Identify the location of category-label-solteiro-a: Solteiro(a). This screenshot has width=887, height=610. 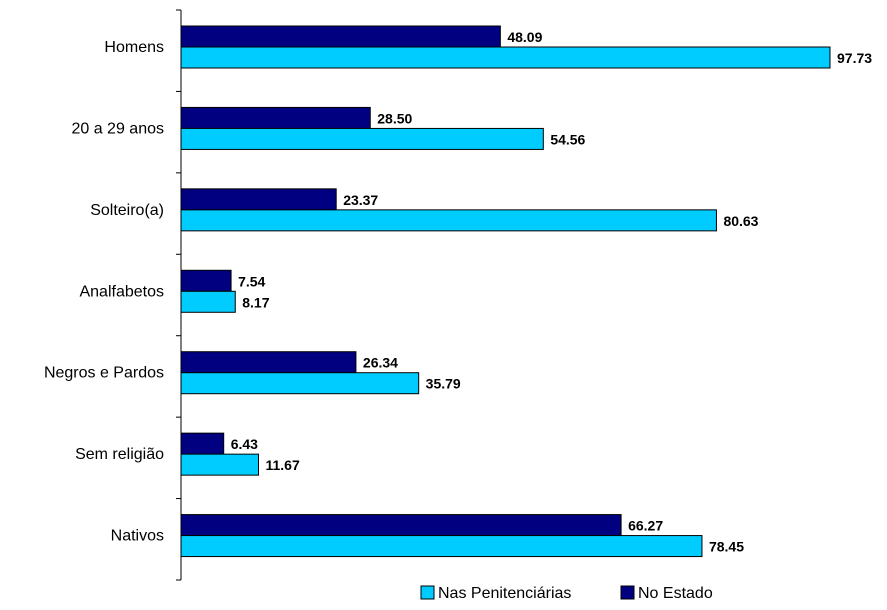
(127, 210).